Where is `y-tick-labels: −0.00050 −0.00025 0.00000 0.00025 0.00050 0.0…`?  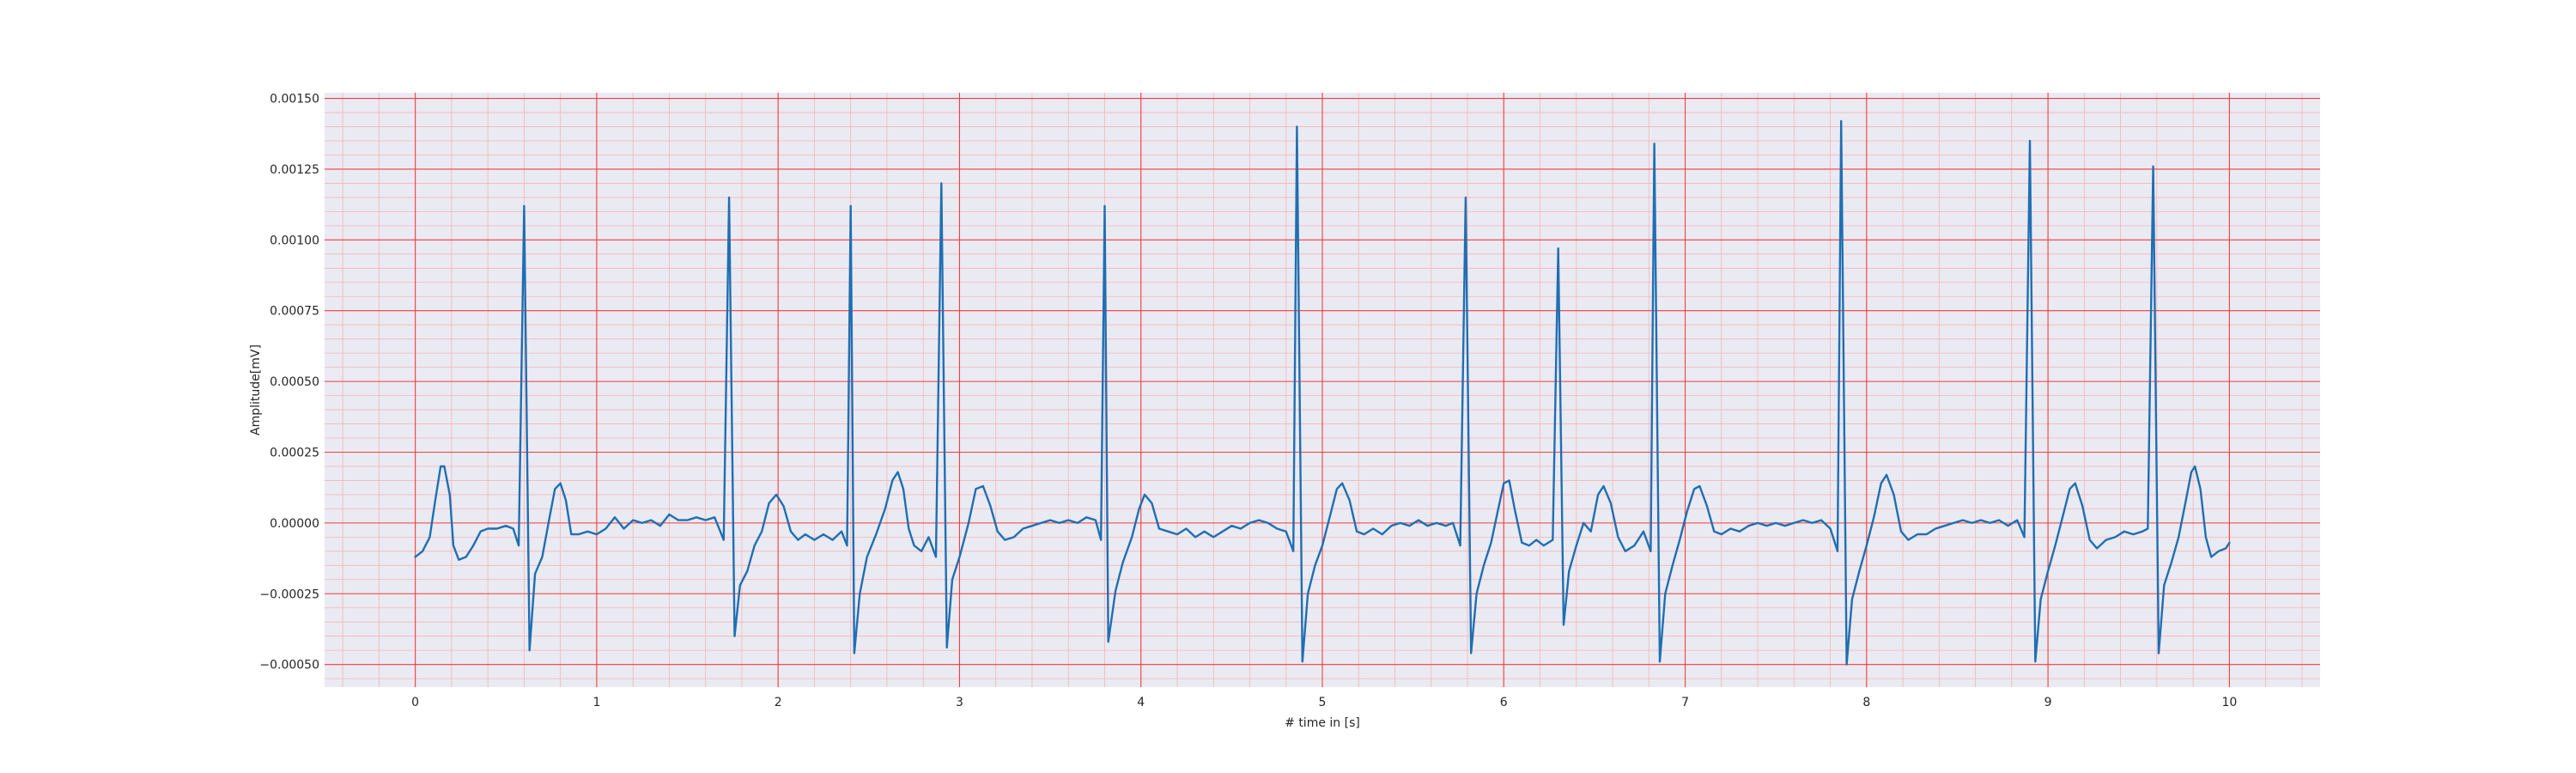
y-tick-labels: −0.00050 −0.00025 0.00000 0.00025 0.00050 0.0… is located at coordinates (289, 383).